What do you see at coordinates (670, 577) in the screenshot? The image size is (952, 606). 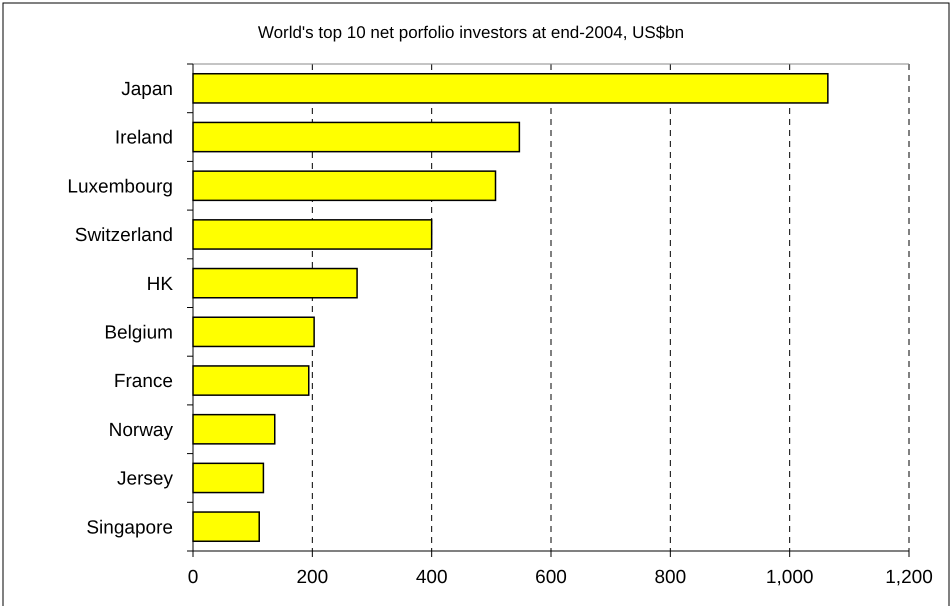 I see `x-tick-label: 800` at bounding box center [670, 577].